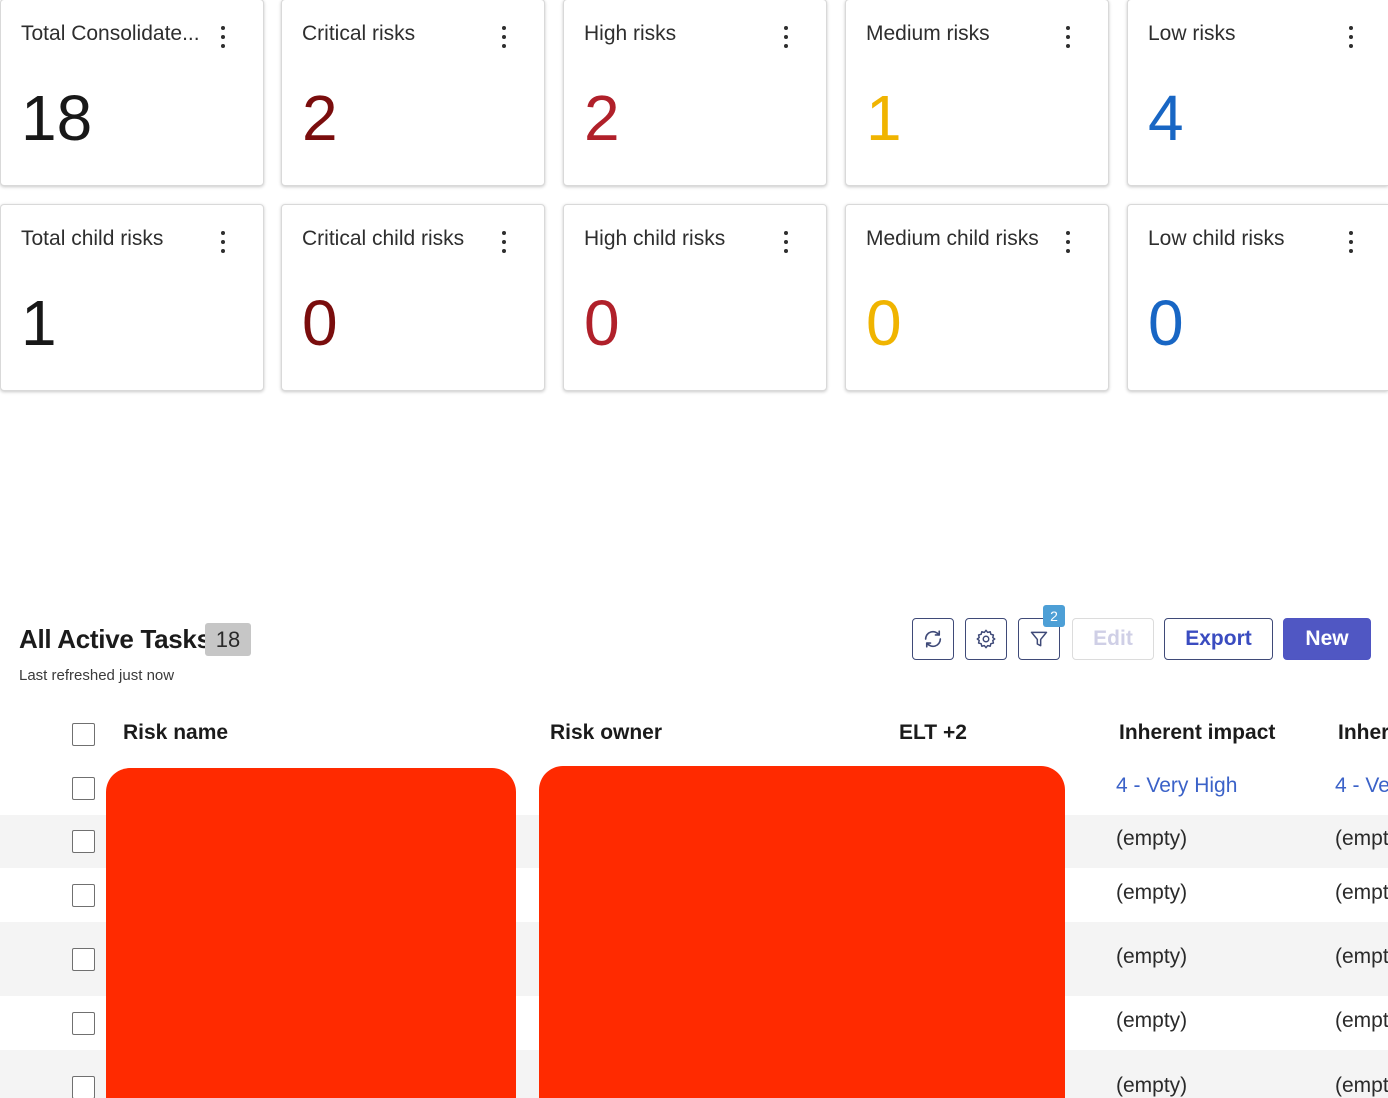  Describe the element at coordinates (228, 639) in the screenshot. I see `record-count-badge: 18` at that location.